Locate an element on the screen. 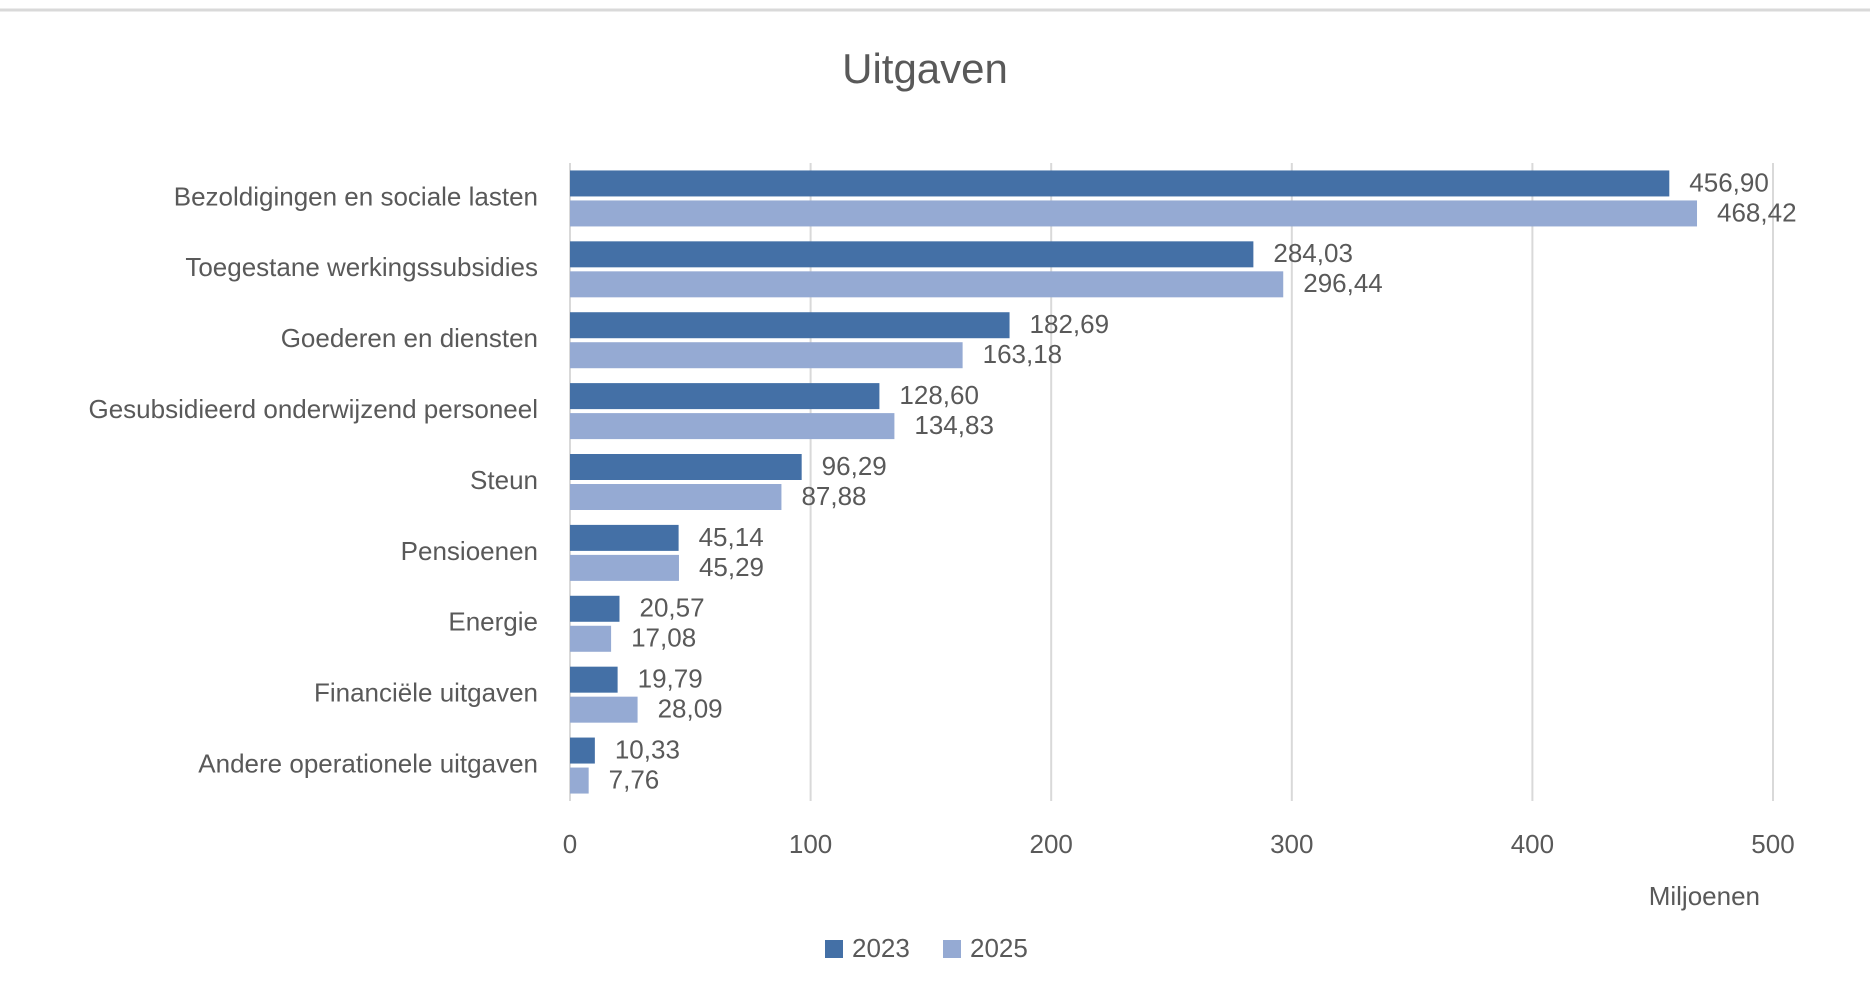 The width and height of the screenshot is (1870, 998). y-tick-label: Bezoldigingen en sociale lasten is located at coordinates (356, 196).